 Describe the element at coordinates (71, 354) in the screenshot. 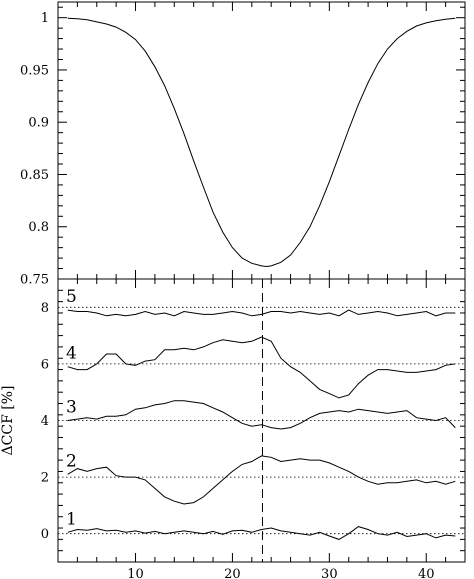

I see `series-label: 4` at that location.